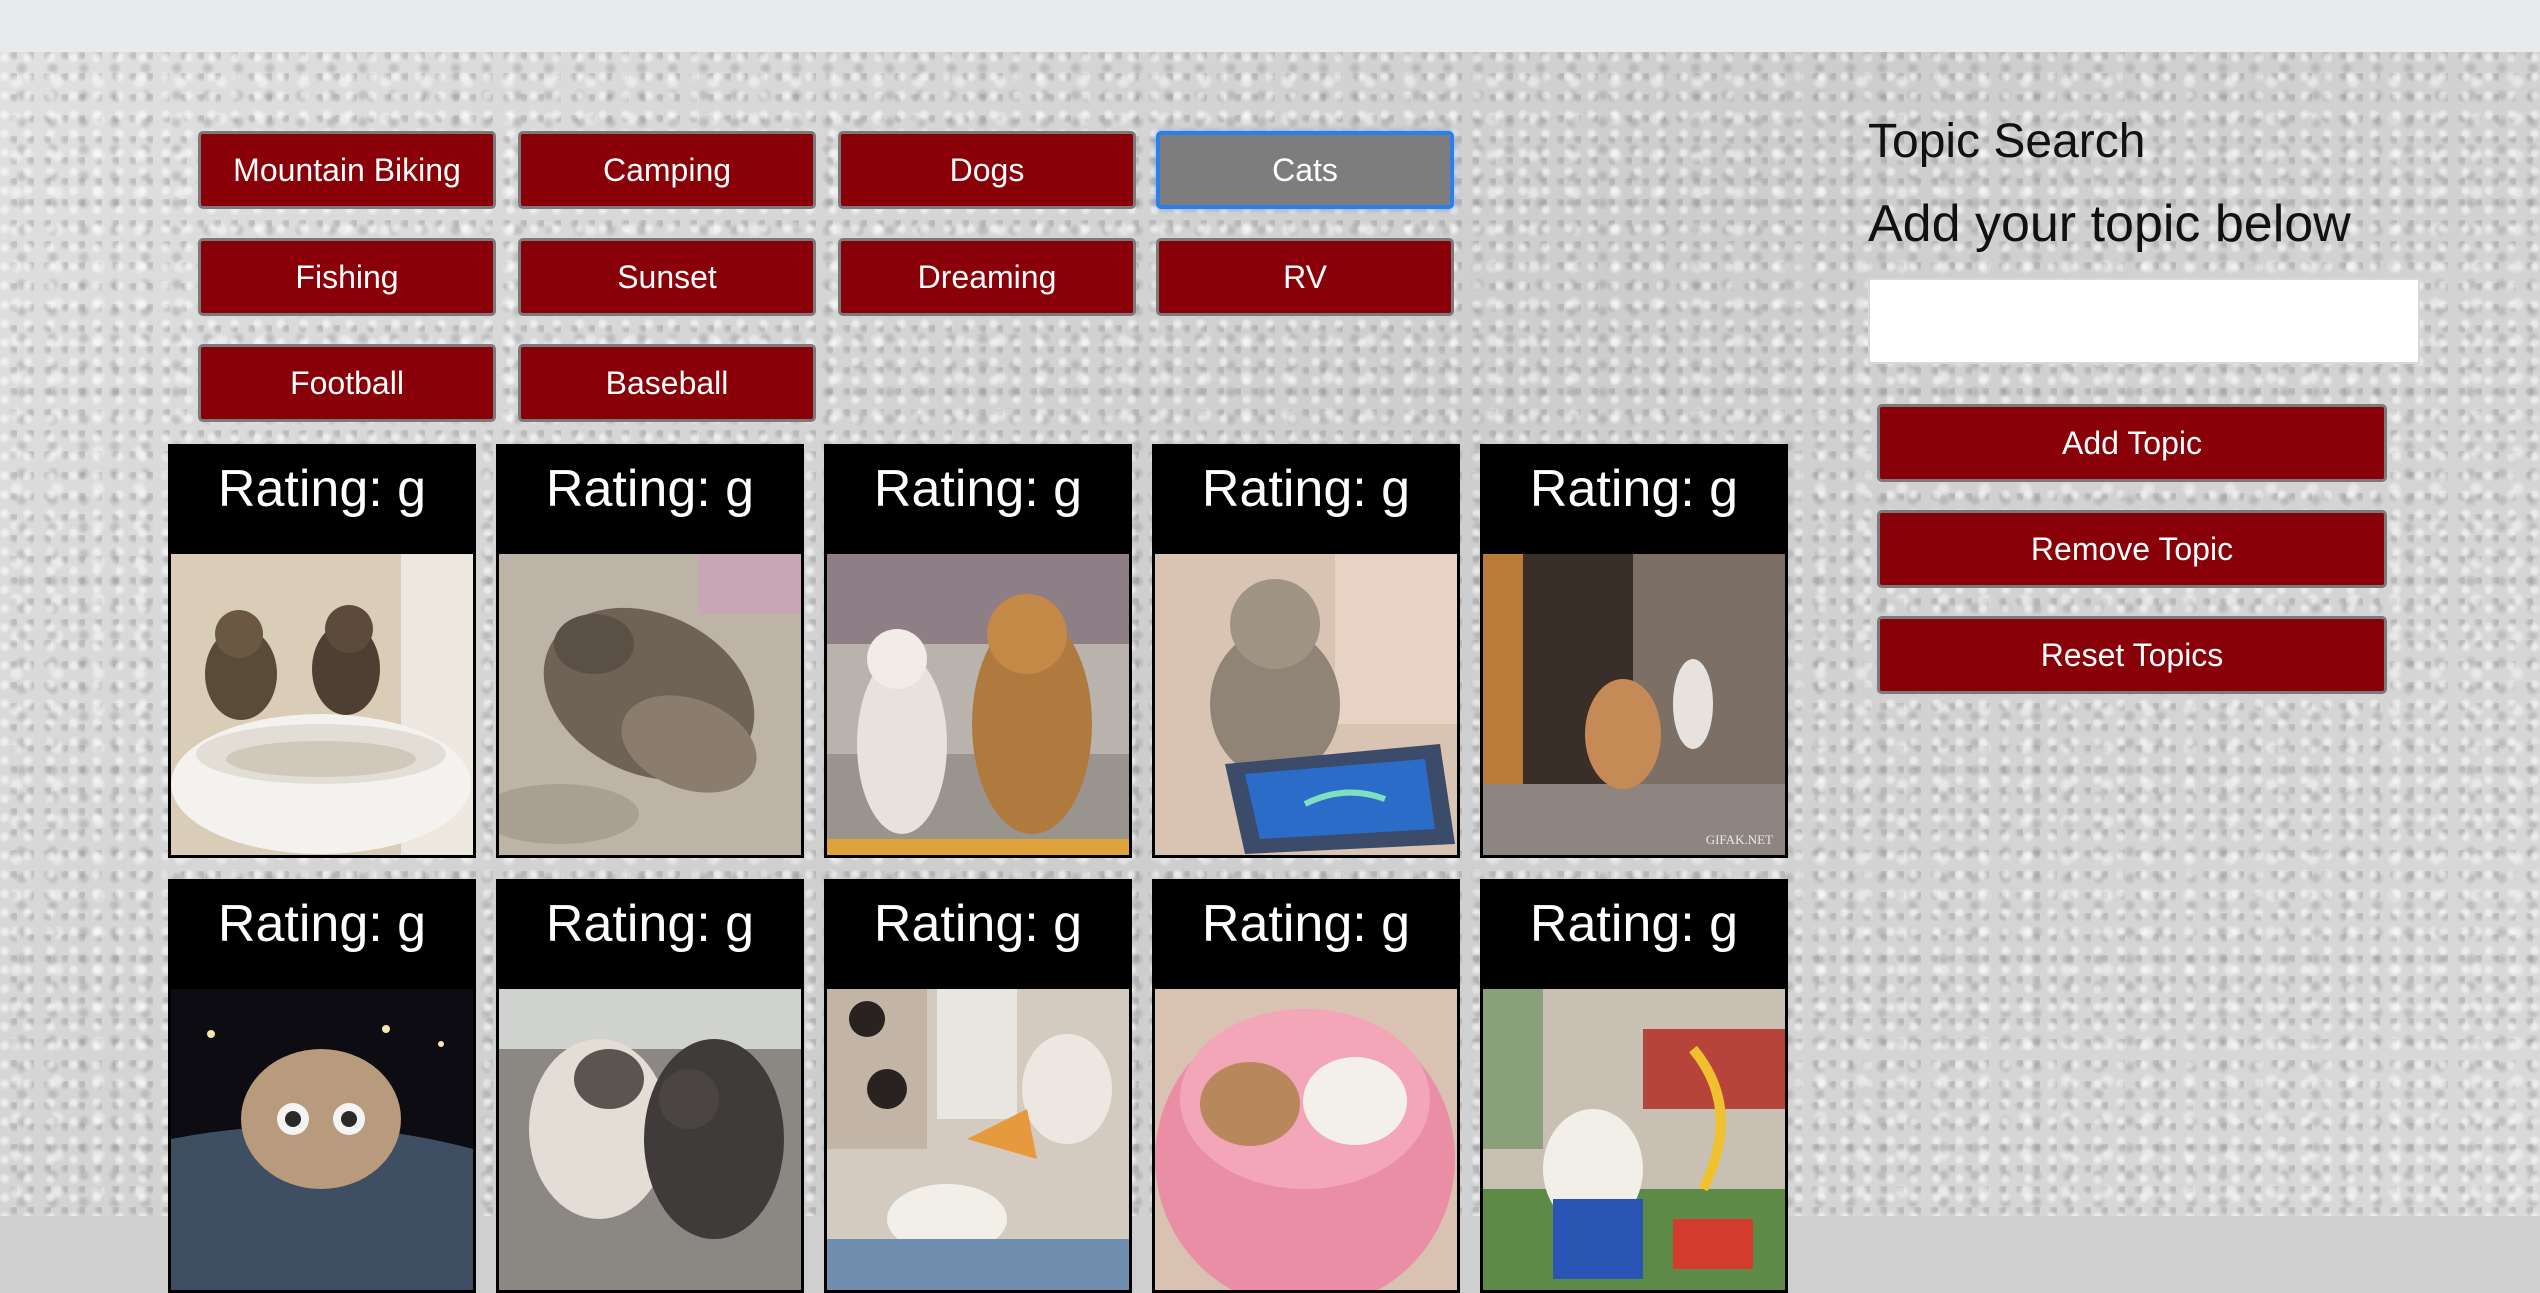 This screenshot has height=1293, width=2540. Describe the element at coordinates (667, 170) in the screenshot. I see `topic-button-camping: Camping` at that location.